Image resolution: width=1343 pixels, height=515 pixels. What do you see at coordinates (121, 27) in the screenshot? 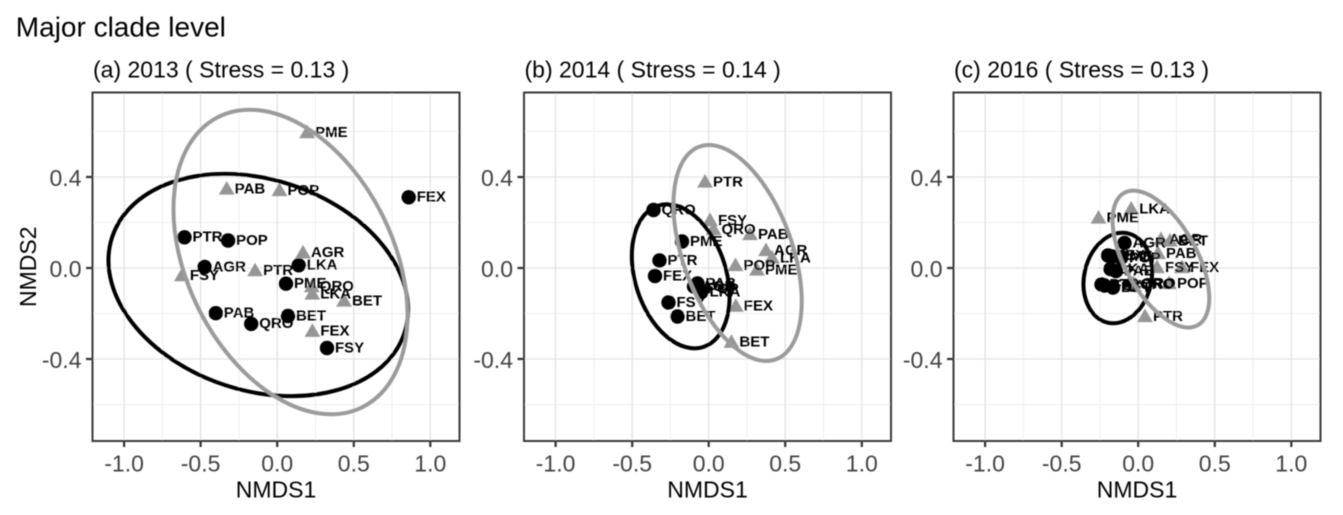
I see `svg-text: Major clade level` at bounding box center [121, 27].